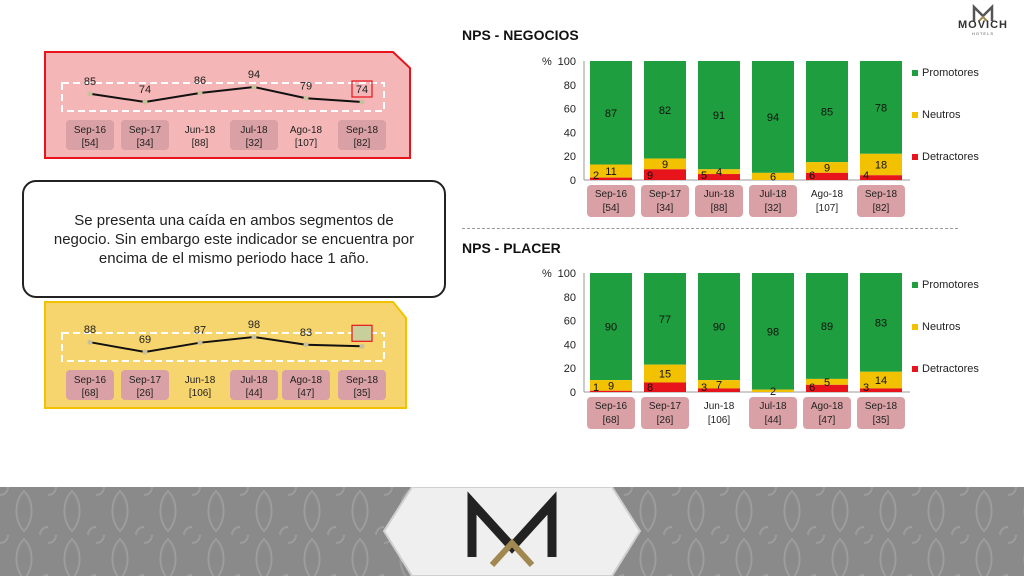 The width and height of the screenshot is (1024, 576). I want to click on category-count: [88], so click(200, 143).